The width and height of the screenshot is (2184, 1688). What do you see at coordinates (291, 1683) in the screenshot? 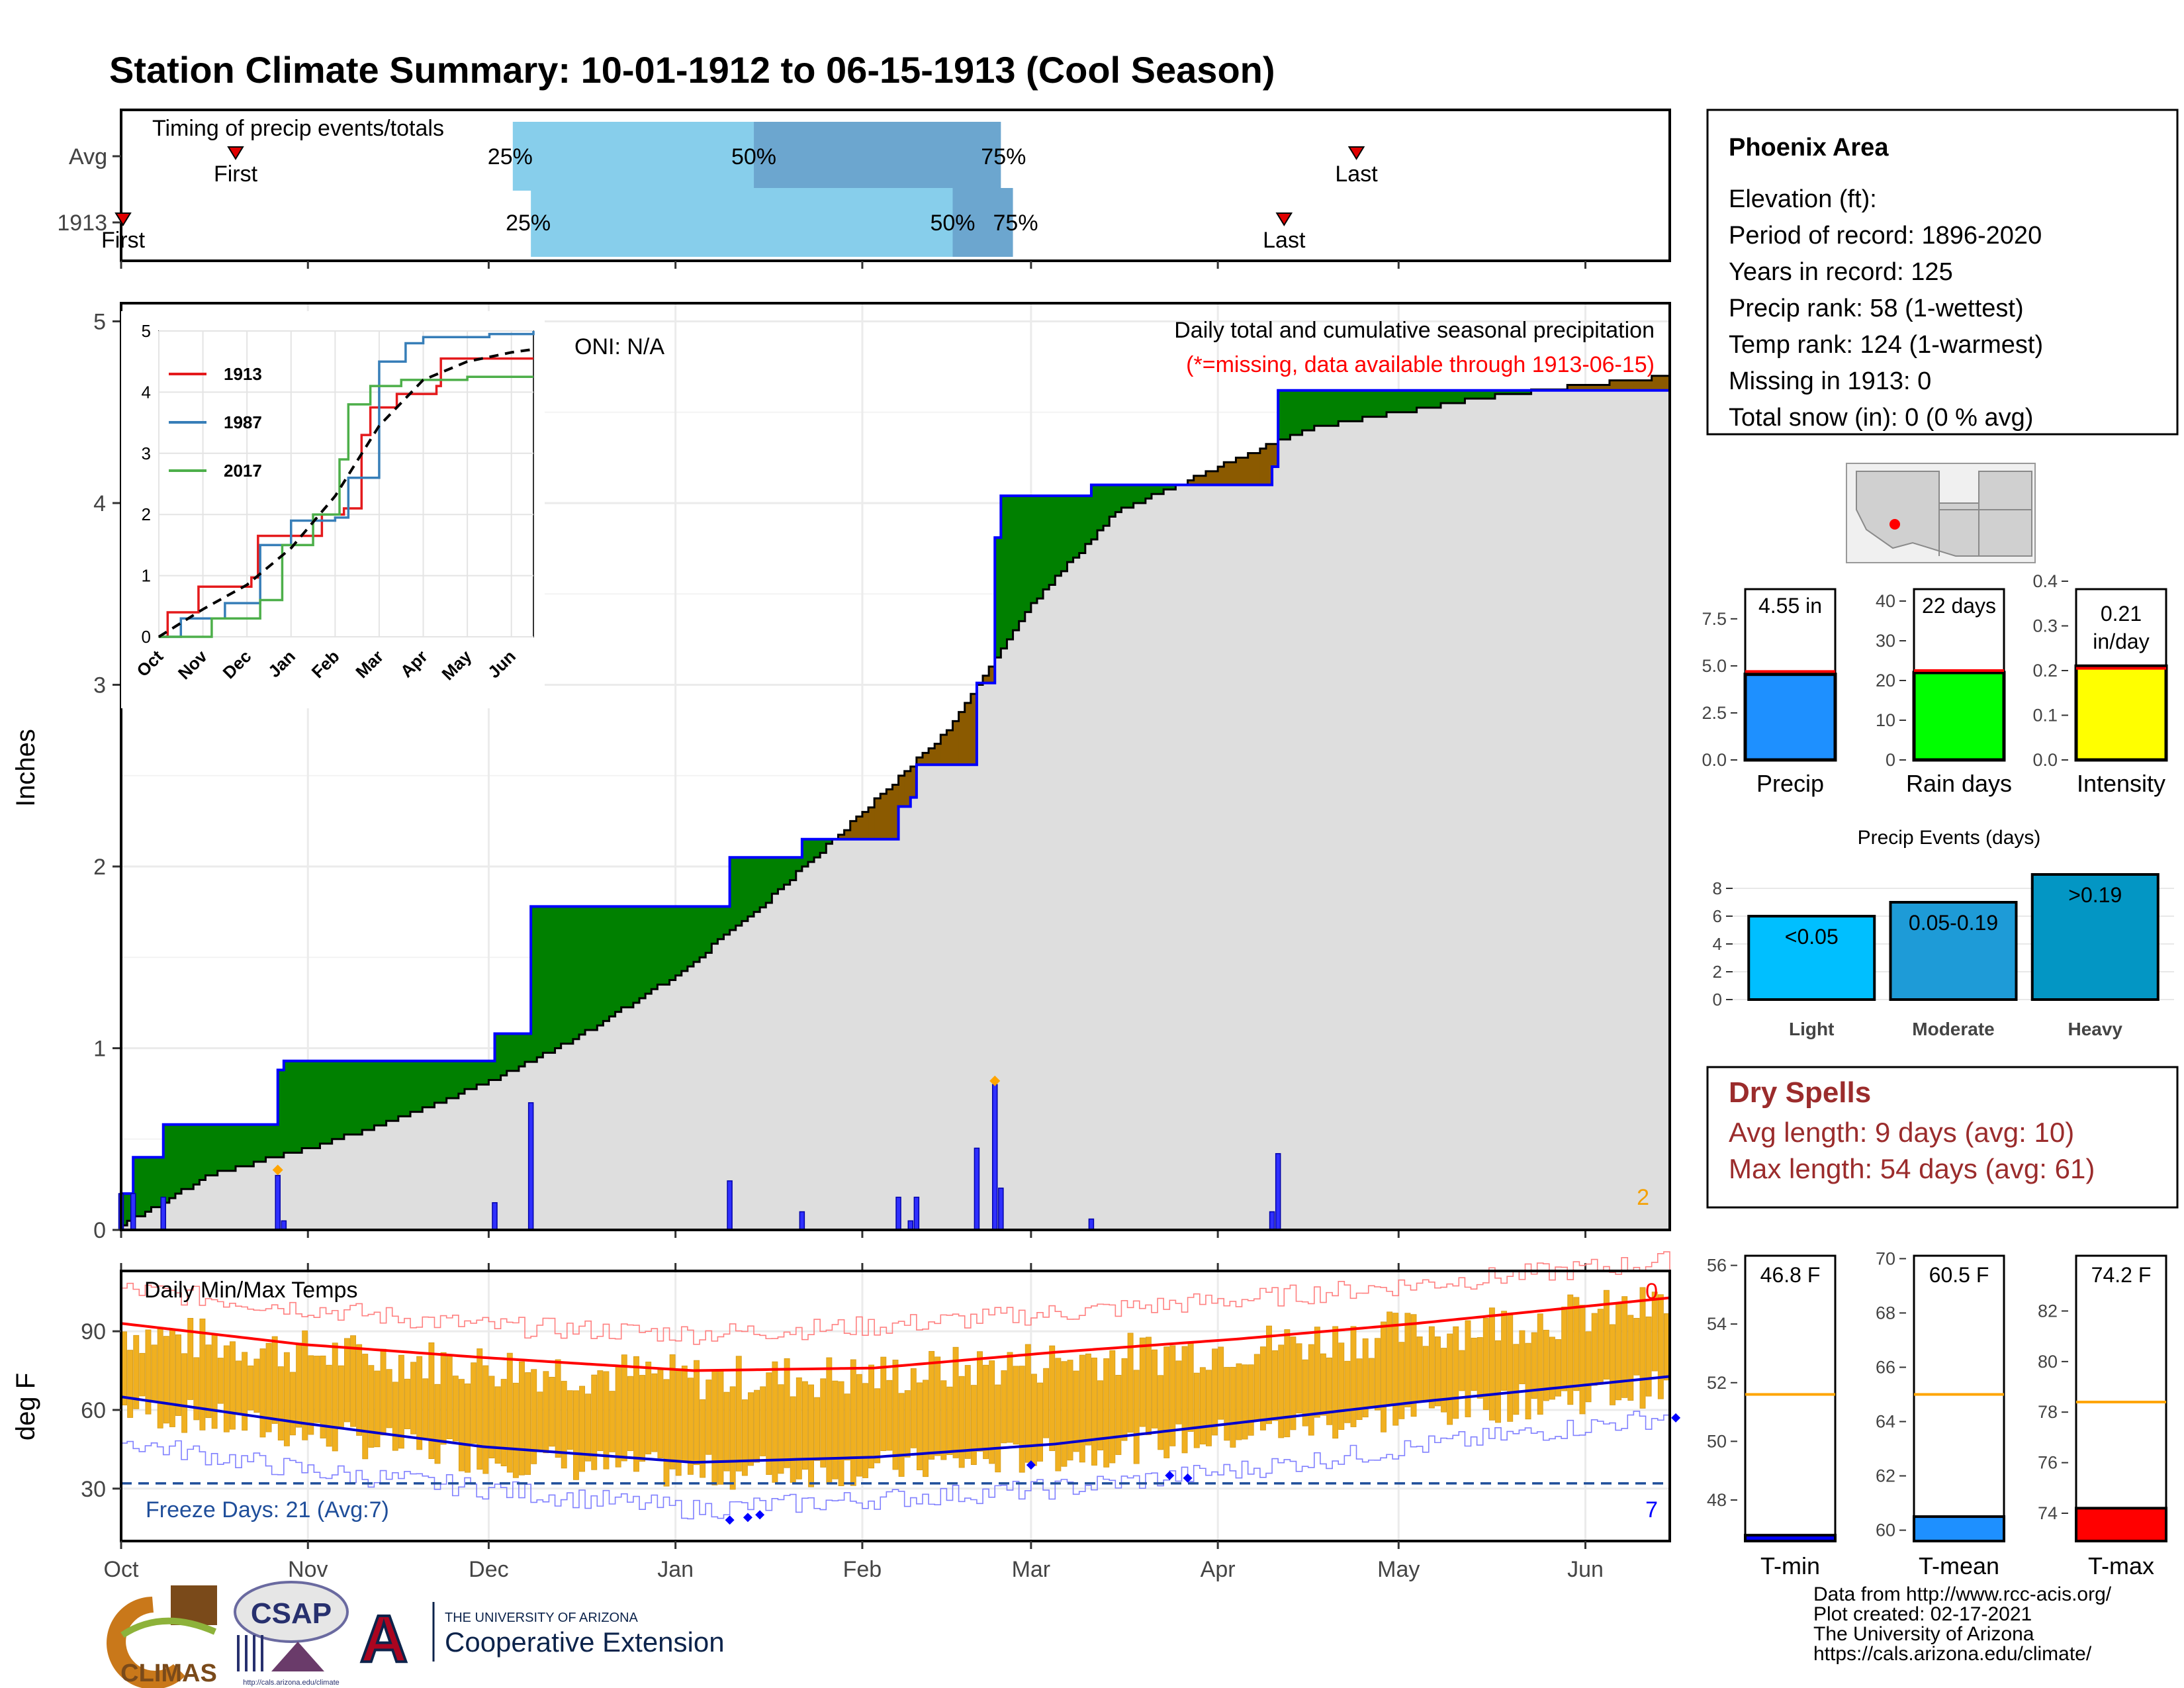
I see `csap-url: http://cals.arizona.edu/climate` at bounding box center [291, 1683].